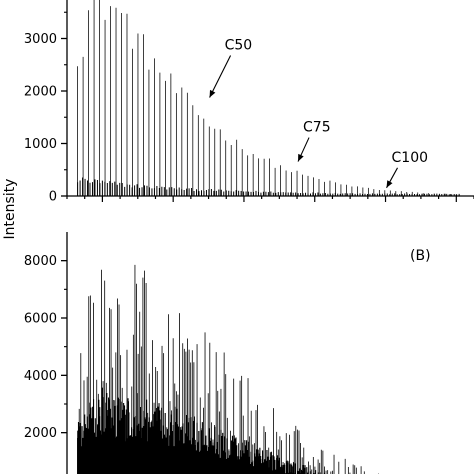 The width and height of the screenshot is (474, 474). I want to click on annotation-c100: C100, so click(407, 169).